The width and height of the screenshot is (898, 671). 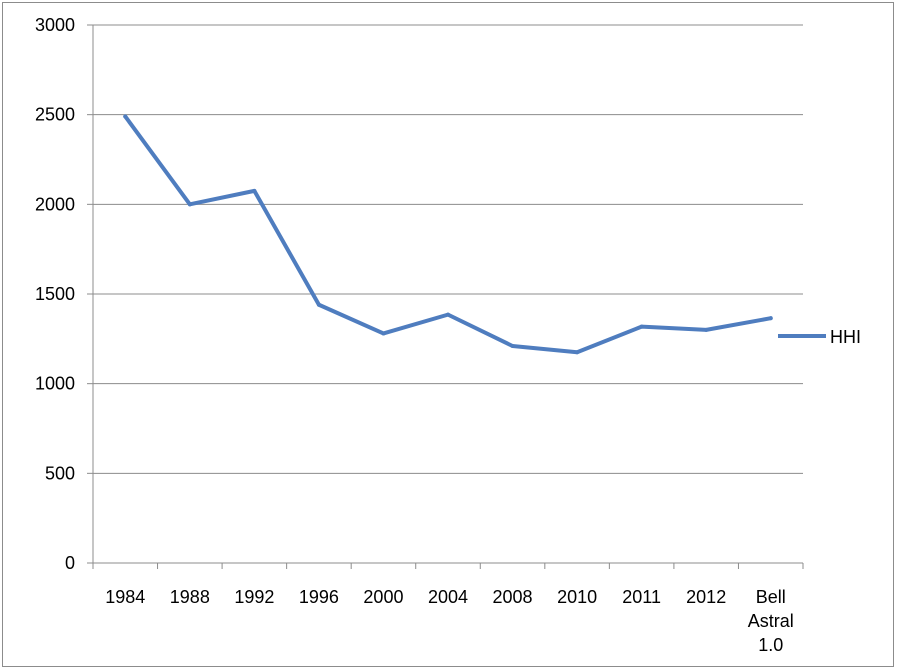 What do you see at coordinates (70, 563) in the screenshot?
I see `y-tick-label: 0` at bounding box center [70, 563].